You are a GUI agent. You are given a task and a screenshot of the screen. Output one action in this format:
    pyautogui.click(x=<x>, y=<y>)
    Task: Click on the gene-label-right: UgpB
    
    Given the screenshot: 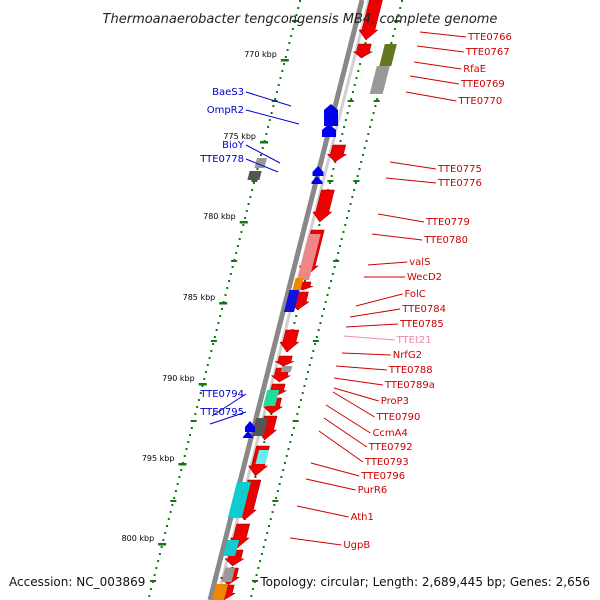 What is the action you would take?
    pyautogui.click(x=356, y=545)
    